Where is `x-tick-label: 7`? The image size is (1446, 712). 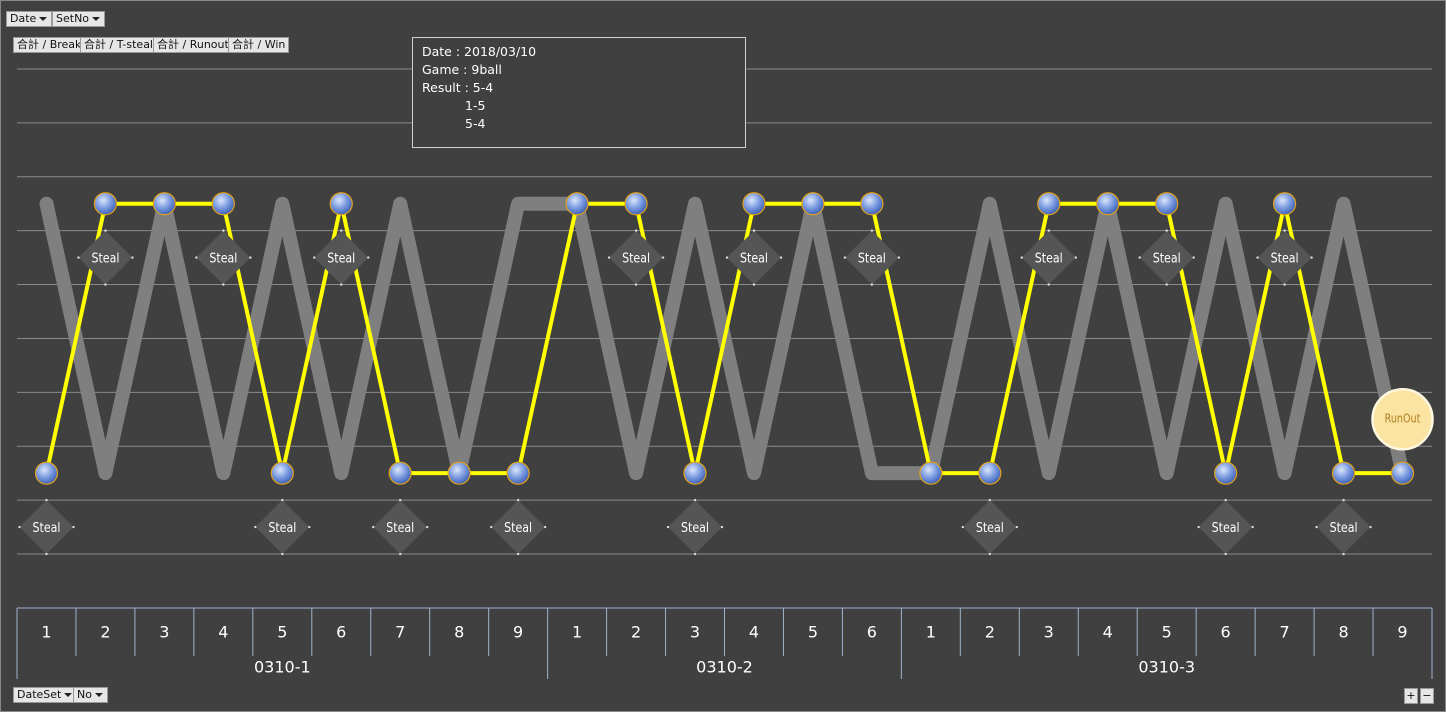 x-tick-label: 7 is located at coordinates (400, 632).